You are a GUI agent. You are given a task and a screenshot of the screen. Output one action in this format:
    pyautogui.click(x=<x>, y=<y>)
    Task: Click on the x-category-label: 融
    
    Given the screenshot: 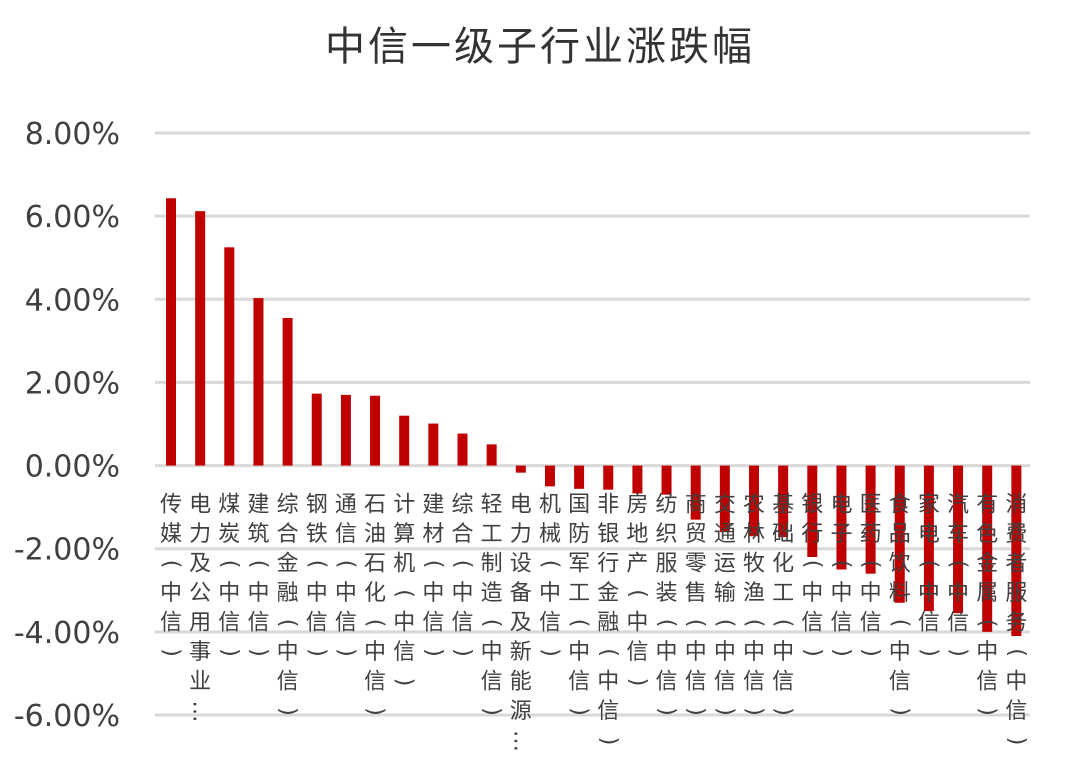 What is the action you would take?
    pyautogui.click(x=608, y=623)
    